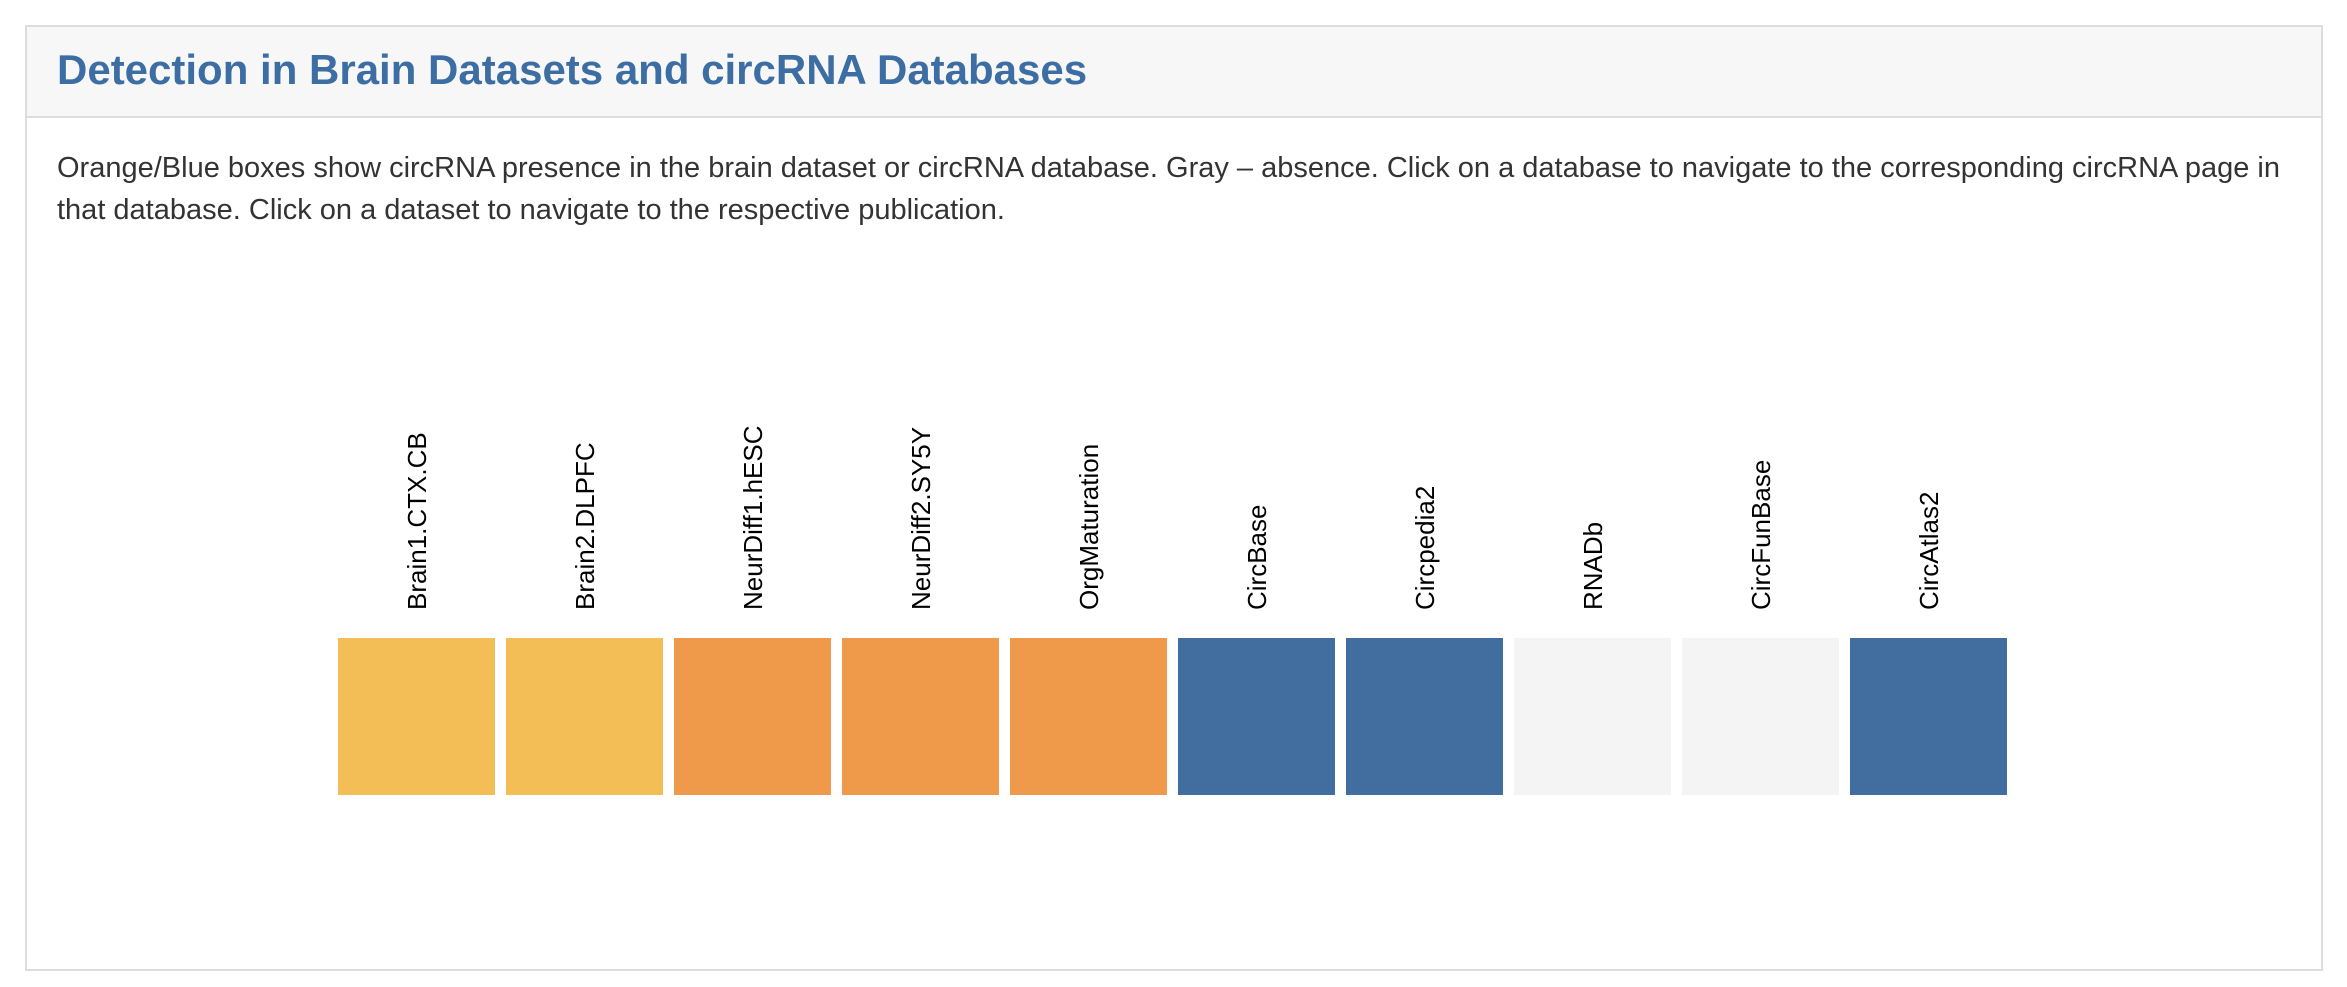  I want to click on tile-rnadb: RNADb, so click(1592, 658).